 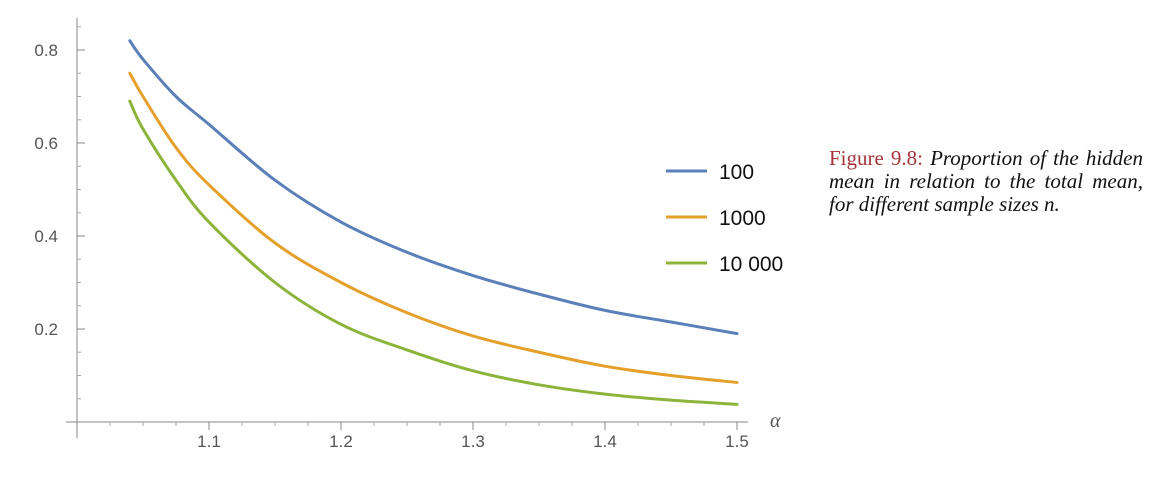 I want to click on x-tick-label: 1.3, so click(x=473, y=441).